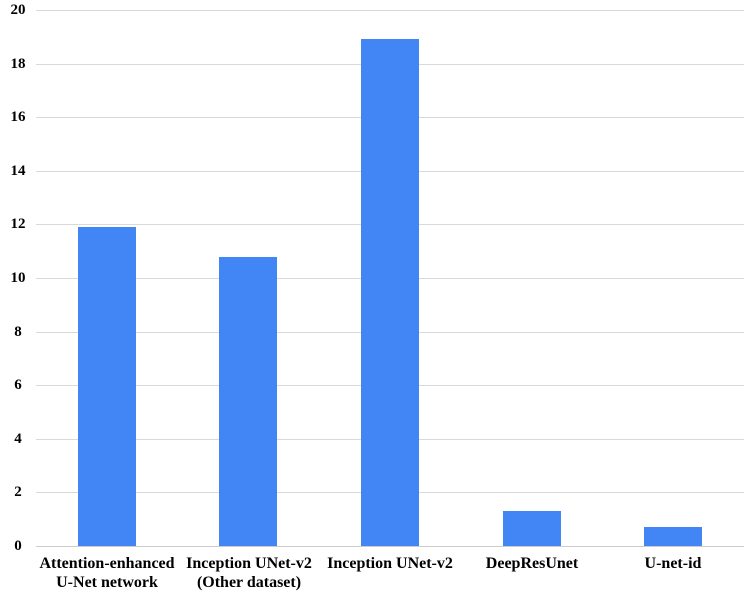  Describe the element at coordinates (18, 439) in the screenshot. I see `y-tick-label: 4` at that location.